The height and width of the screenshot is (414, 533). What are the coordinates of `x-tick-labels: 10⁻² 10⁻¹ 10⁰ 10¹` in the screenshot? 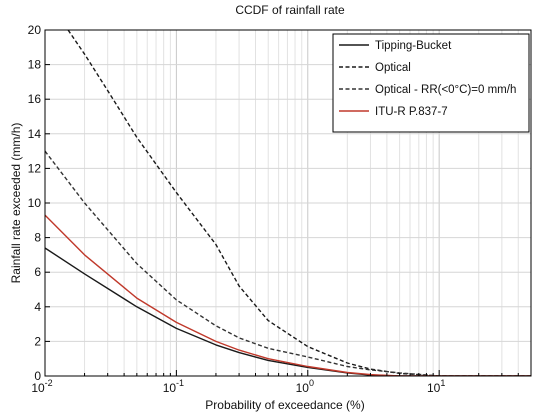 It's located at (238, 386).